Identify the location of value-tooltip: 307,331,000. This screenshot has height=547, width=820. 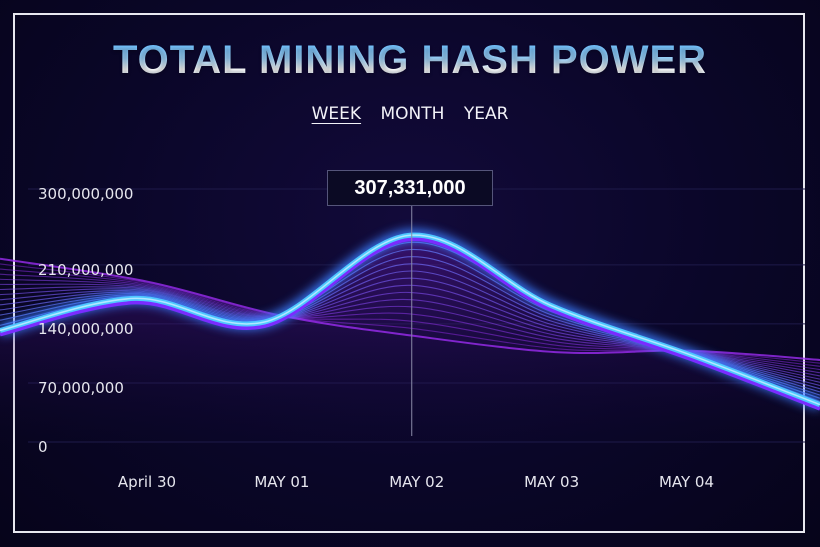
(410, 188).